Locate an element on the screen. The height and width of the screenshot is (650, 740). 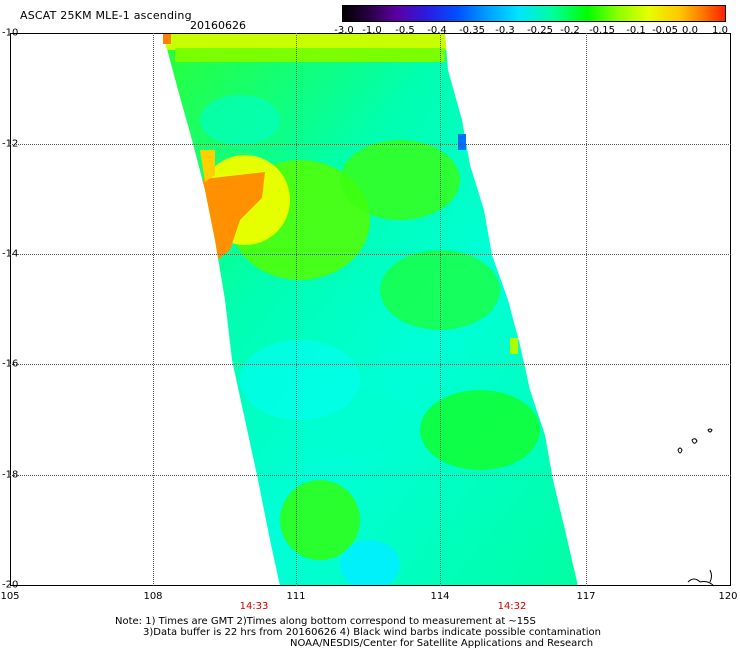
colorbar-label: -0.4 is located at coordinates (437, 30).